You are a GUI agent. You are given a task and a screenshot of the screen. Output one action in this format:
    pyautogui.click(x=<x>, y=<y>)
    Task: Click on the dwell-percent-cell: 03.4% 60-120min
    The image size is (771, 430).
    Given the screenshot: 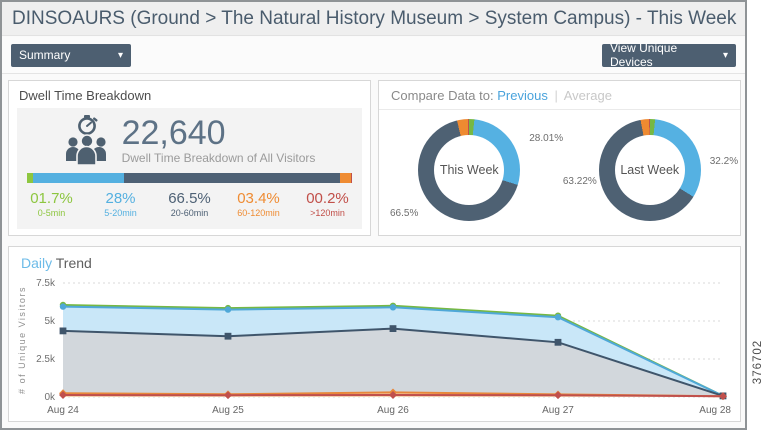 What is the action you would take?
    pyautogui.click(x=258, y=204)
    